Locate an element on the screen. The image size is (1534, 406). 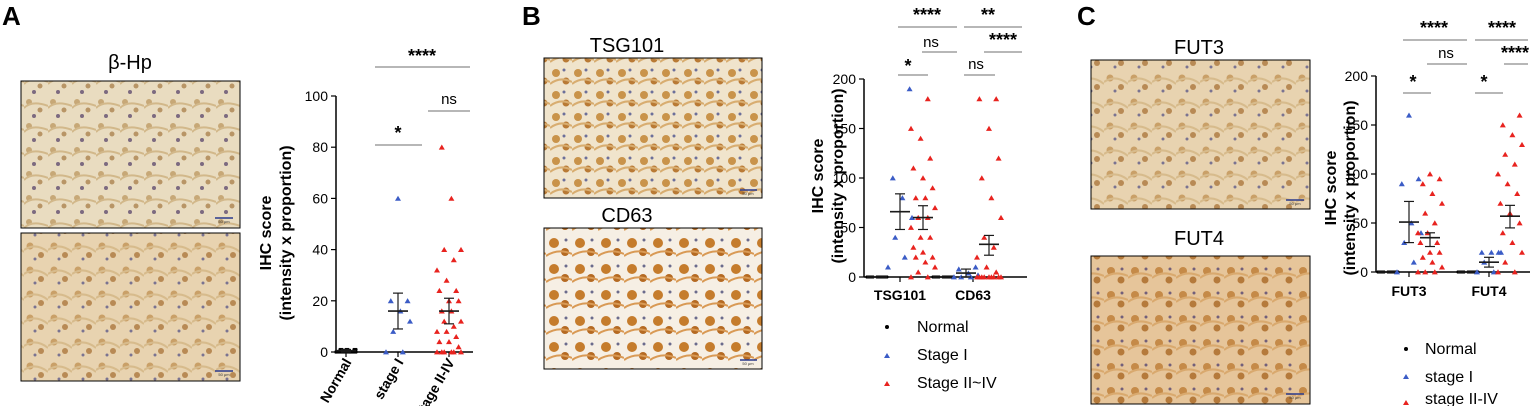
y-axis-title-line2: (intensity x proportion) is located at coordinates (286, 232).